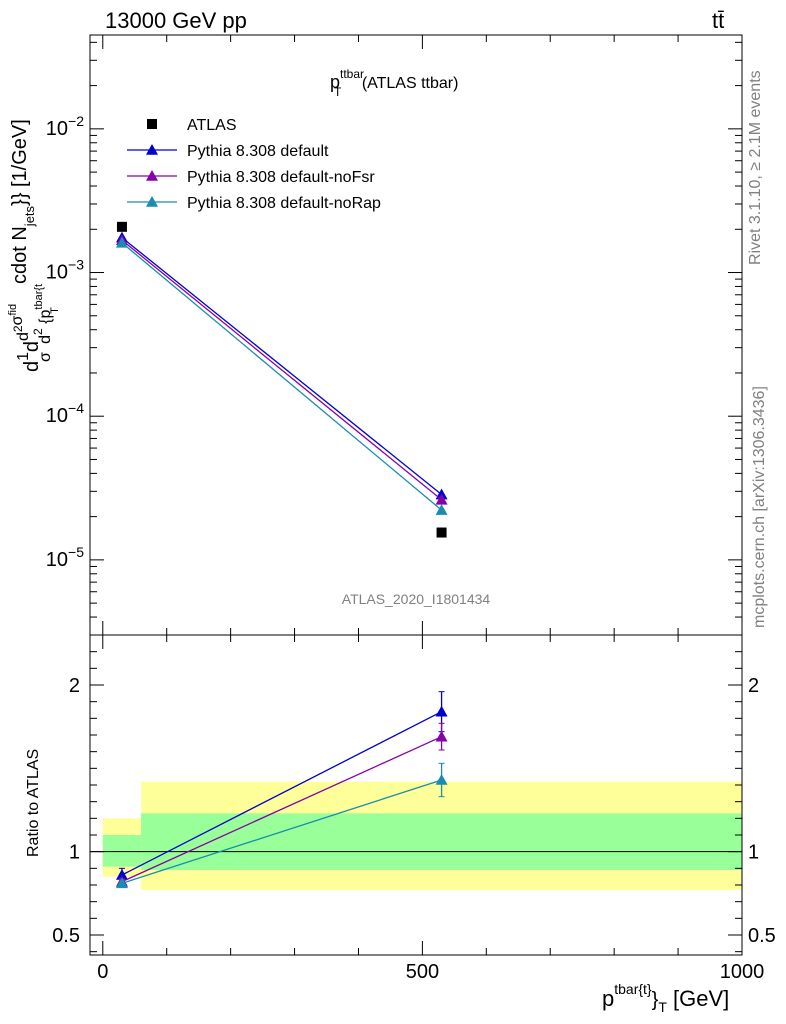 Image resolution: width=786 pixels, height=1024 pixels. What do you see at coordinates (65, 270) in the screenshot?
I see `main-y-tick-label: 10⁻³` at bounding box center [65, 270].